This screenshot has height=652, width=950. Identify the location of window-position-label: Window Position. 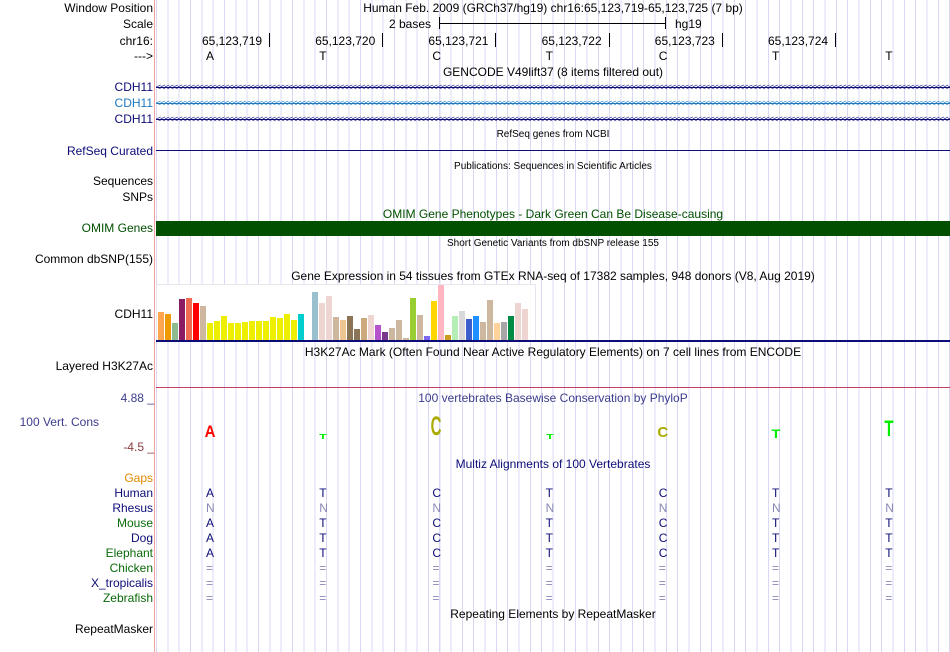
(108, 8).